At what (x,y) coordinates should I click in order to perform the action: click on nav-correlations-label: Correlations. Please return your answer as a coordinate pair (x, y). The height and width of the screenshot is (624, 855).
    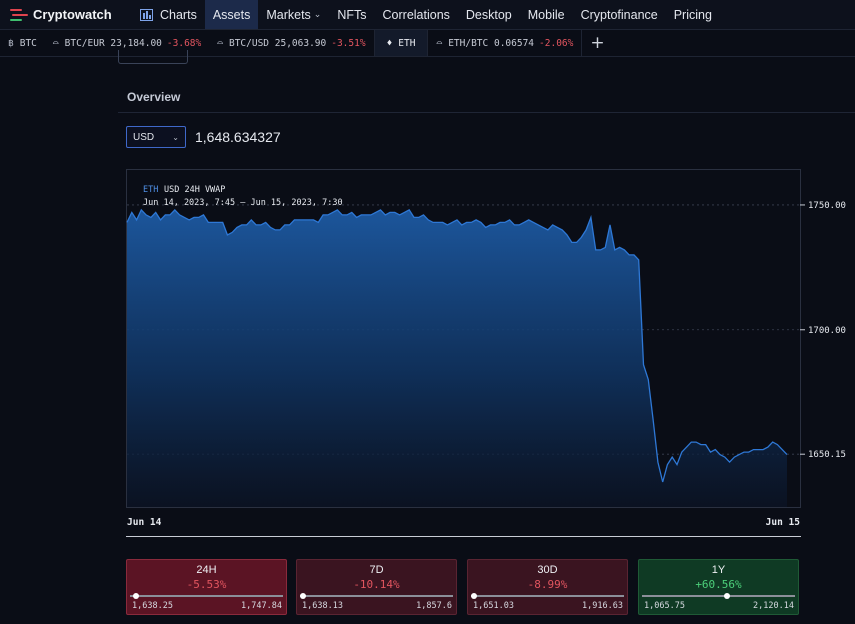
    Looking at the image, I should click on (416, 14).